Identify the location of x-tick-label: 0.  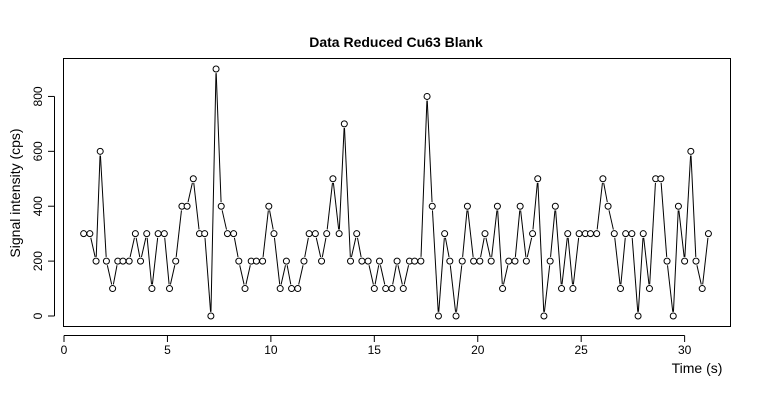
(64, 350).